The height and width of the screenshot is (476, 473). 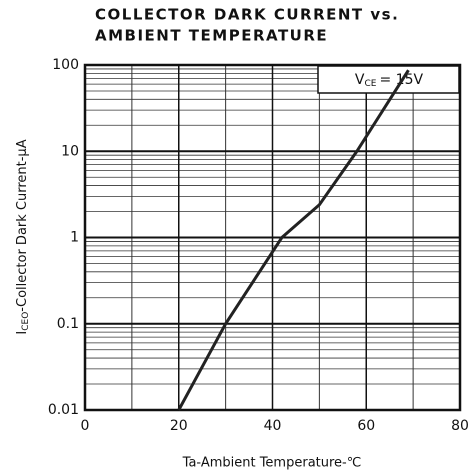 What do you see at coordinates (360, 80) in the screenshot?
I see `annotation-part: V` at bounding box center [360, 80].